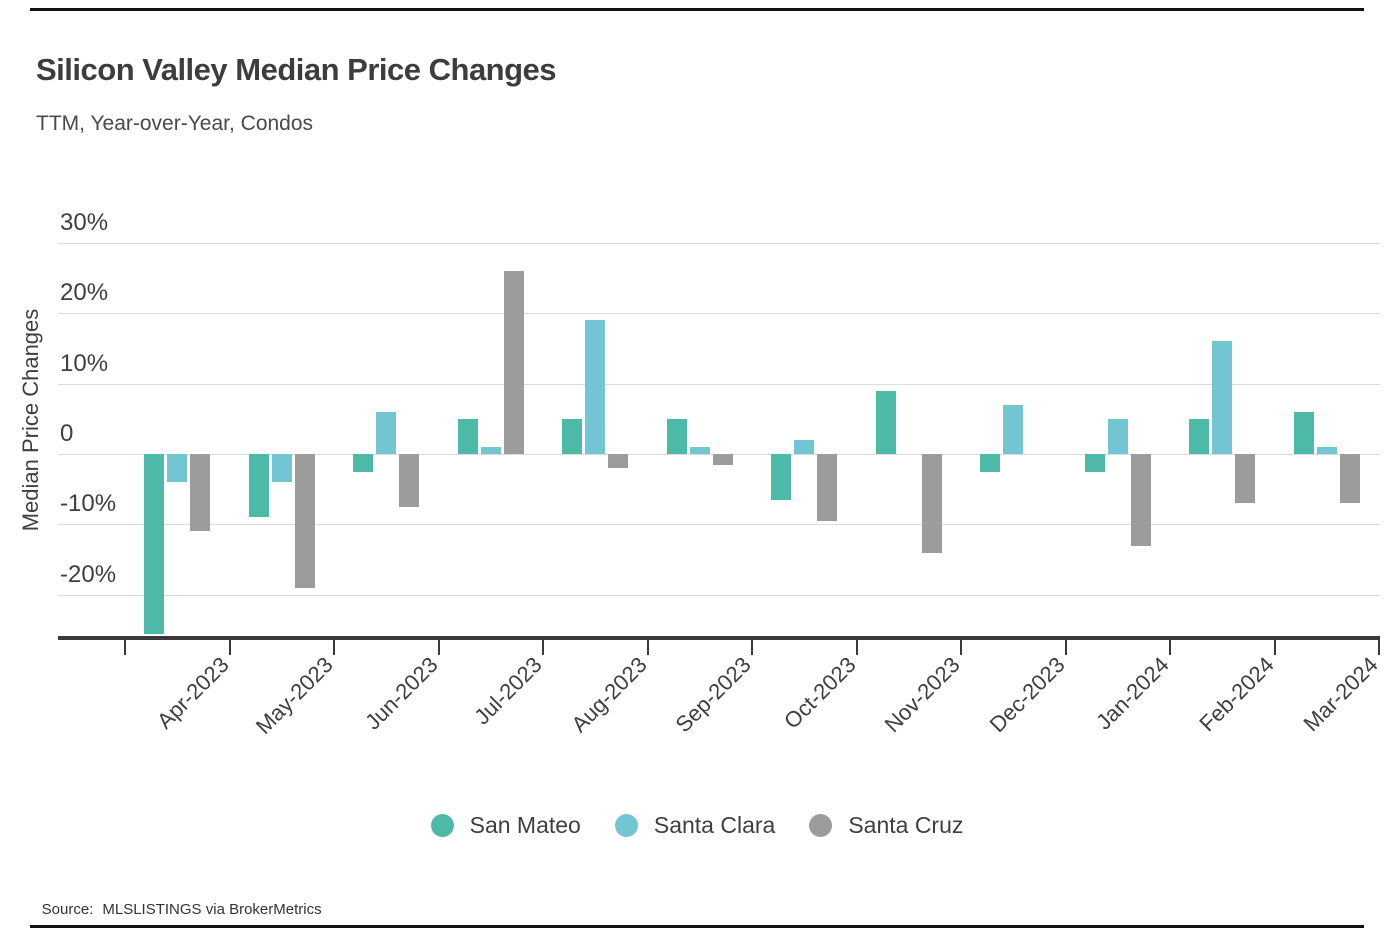 Image resolution: width=1394 pixels, height=942 pixels. I want to click on legend: San Mateo Santa Clara Santa Cruz, so click(697, 825).